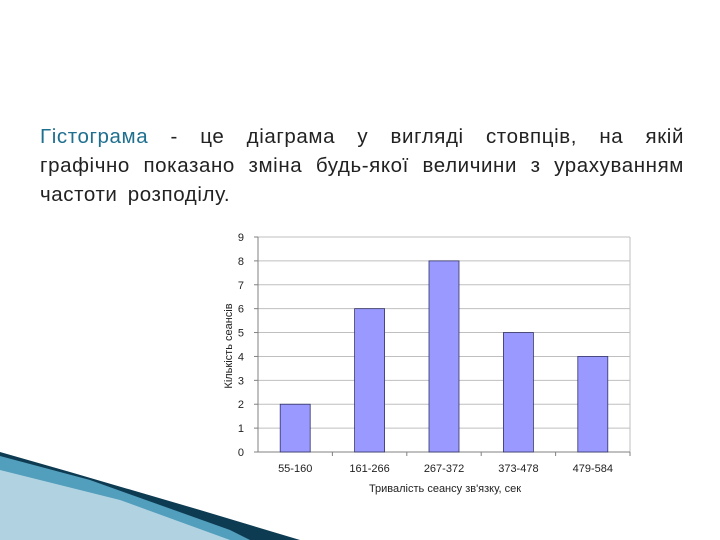  I want to click on x-tick-label: 479-584, so click(593, 469).